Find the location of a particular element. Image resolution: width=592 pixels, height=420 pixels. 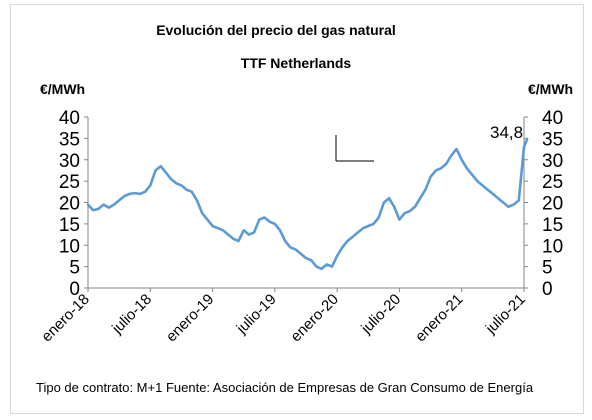

x-tick-label: enero-20 is located at coordinates (314, 318).